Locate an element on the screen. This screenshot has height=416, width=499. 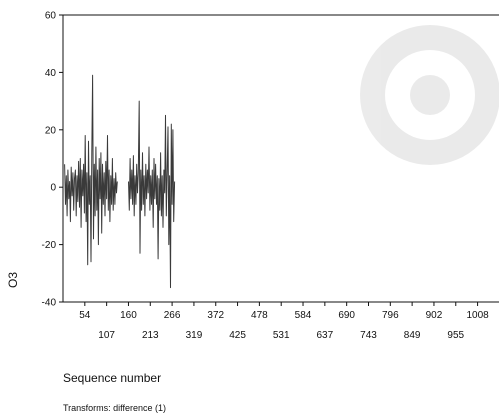
x-axis-title: Sequence number is located at coordinates (112, 378).